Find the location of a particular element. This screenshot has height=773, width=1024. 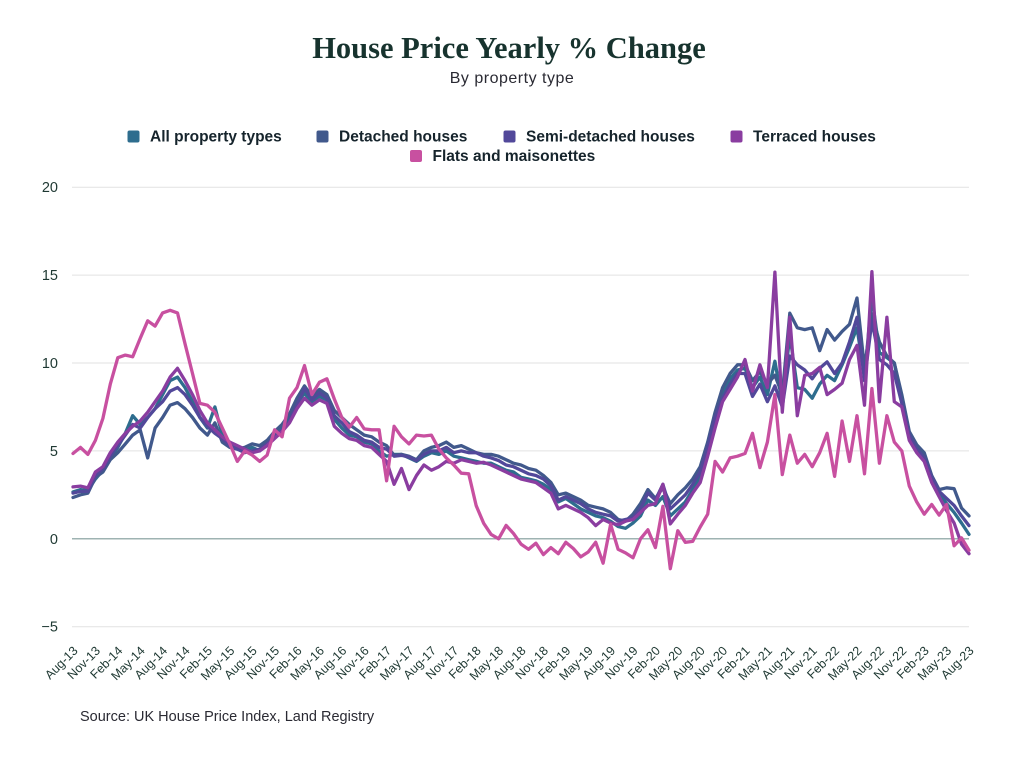

svg-text: −5 is located at coordinates (49, 628).